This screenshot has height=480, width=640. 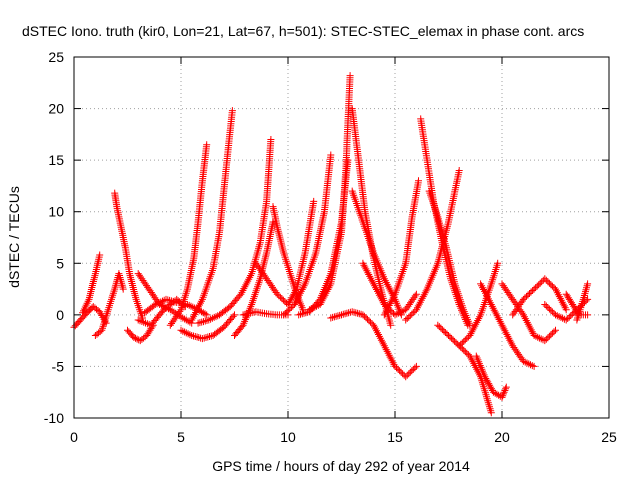 What do you see at coordinates (56, 57) in the screenshot?
I see `y-tick-label: 25` at bounding box center [56, 57].